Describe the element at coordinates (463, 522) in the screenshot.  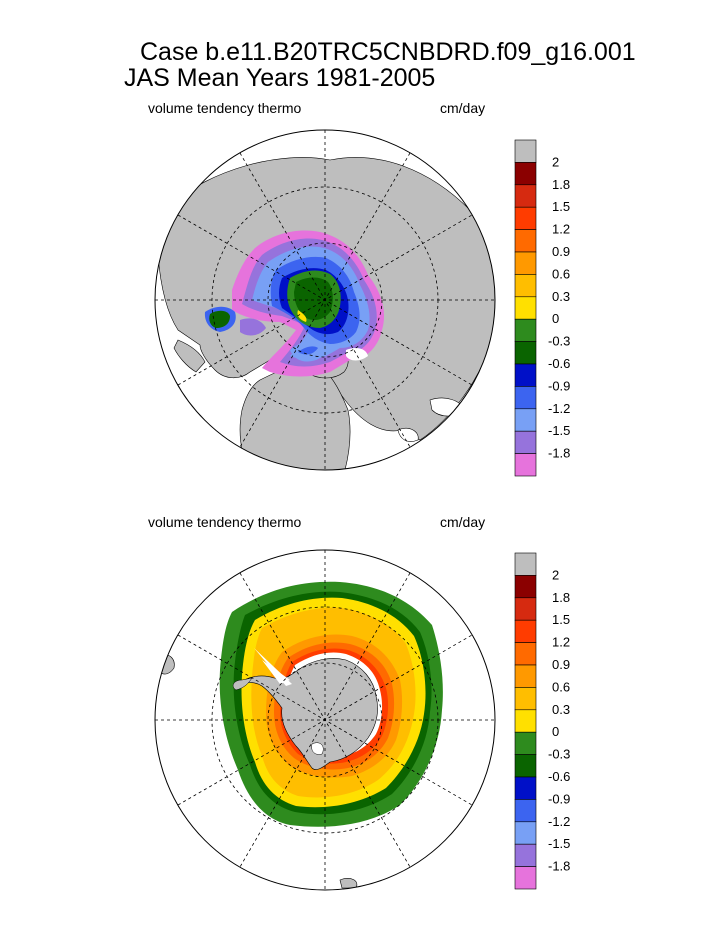
I see `panel2-units-label: cm/day` at that location.